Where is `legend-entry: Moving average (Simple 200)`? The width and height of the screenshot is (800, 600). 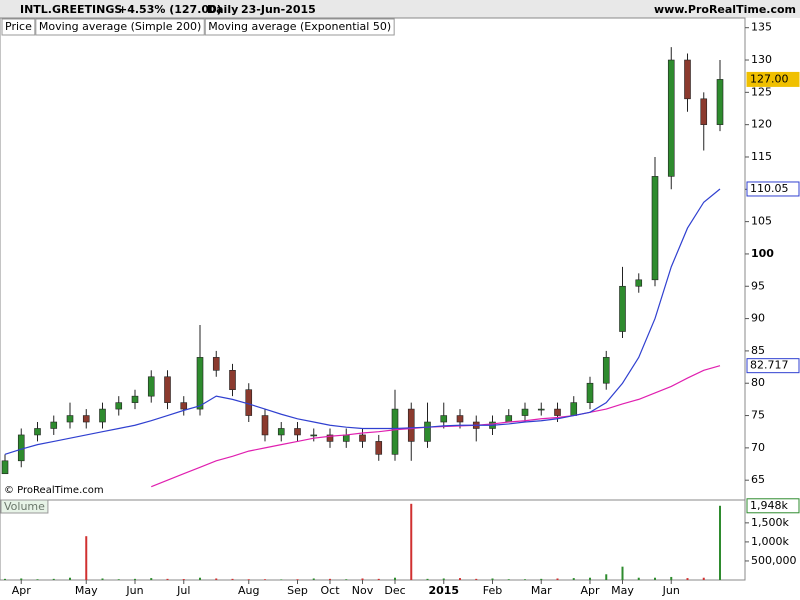 legend-entry: Moving average (Simple 200) is located at coordinates (120, 26).